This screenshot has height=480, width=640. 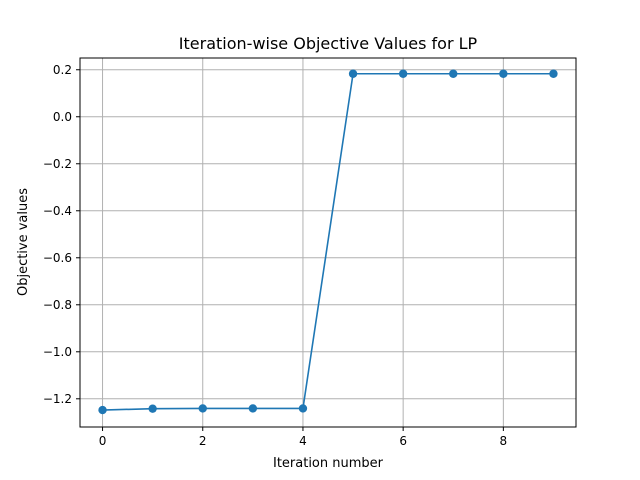 I want to click on chart-title: Iteration-wise Objective Values for LP, so click(x=328, y=43).